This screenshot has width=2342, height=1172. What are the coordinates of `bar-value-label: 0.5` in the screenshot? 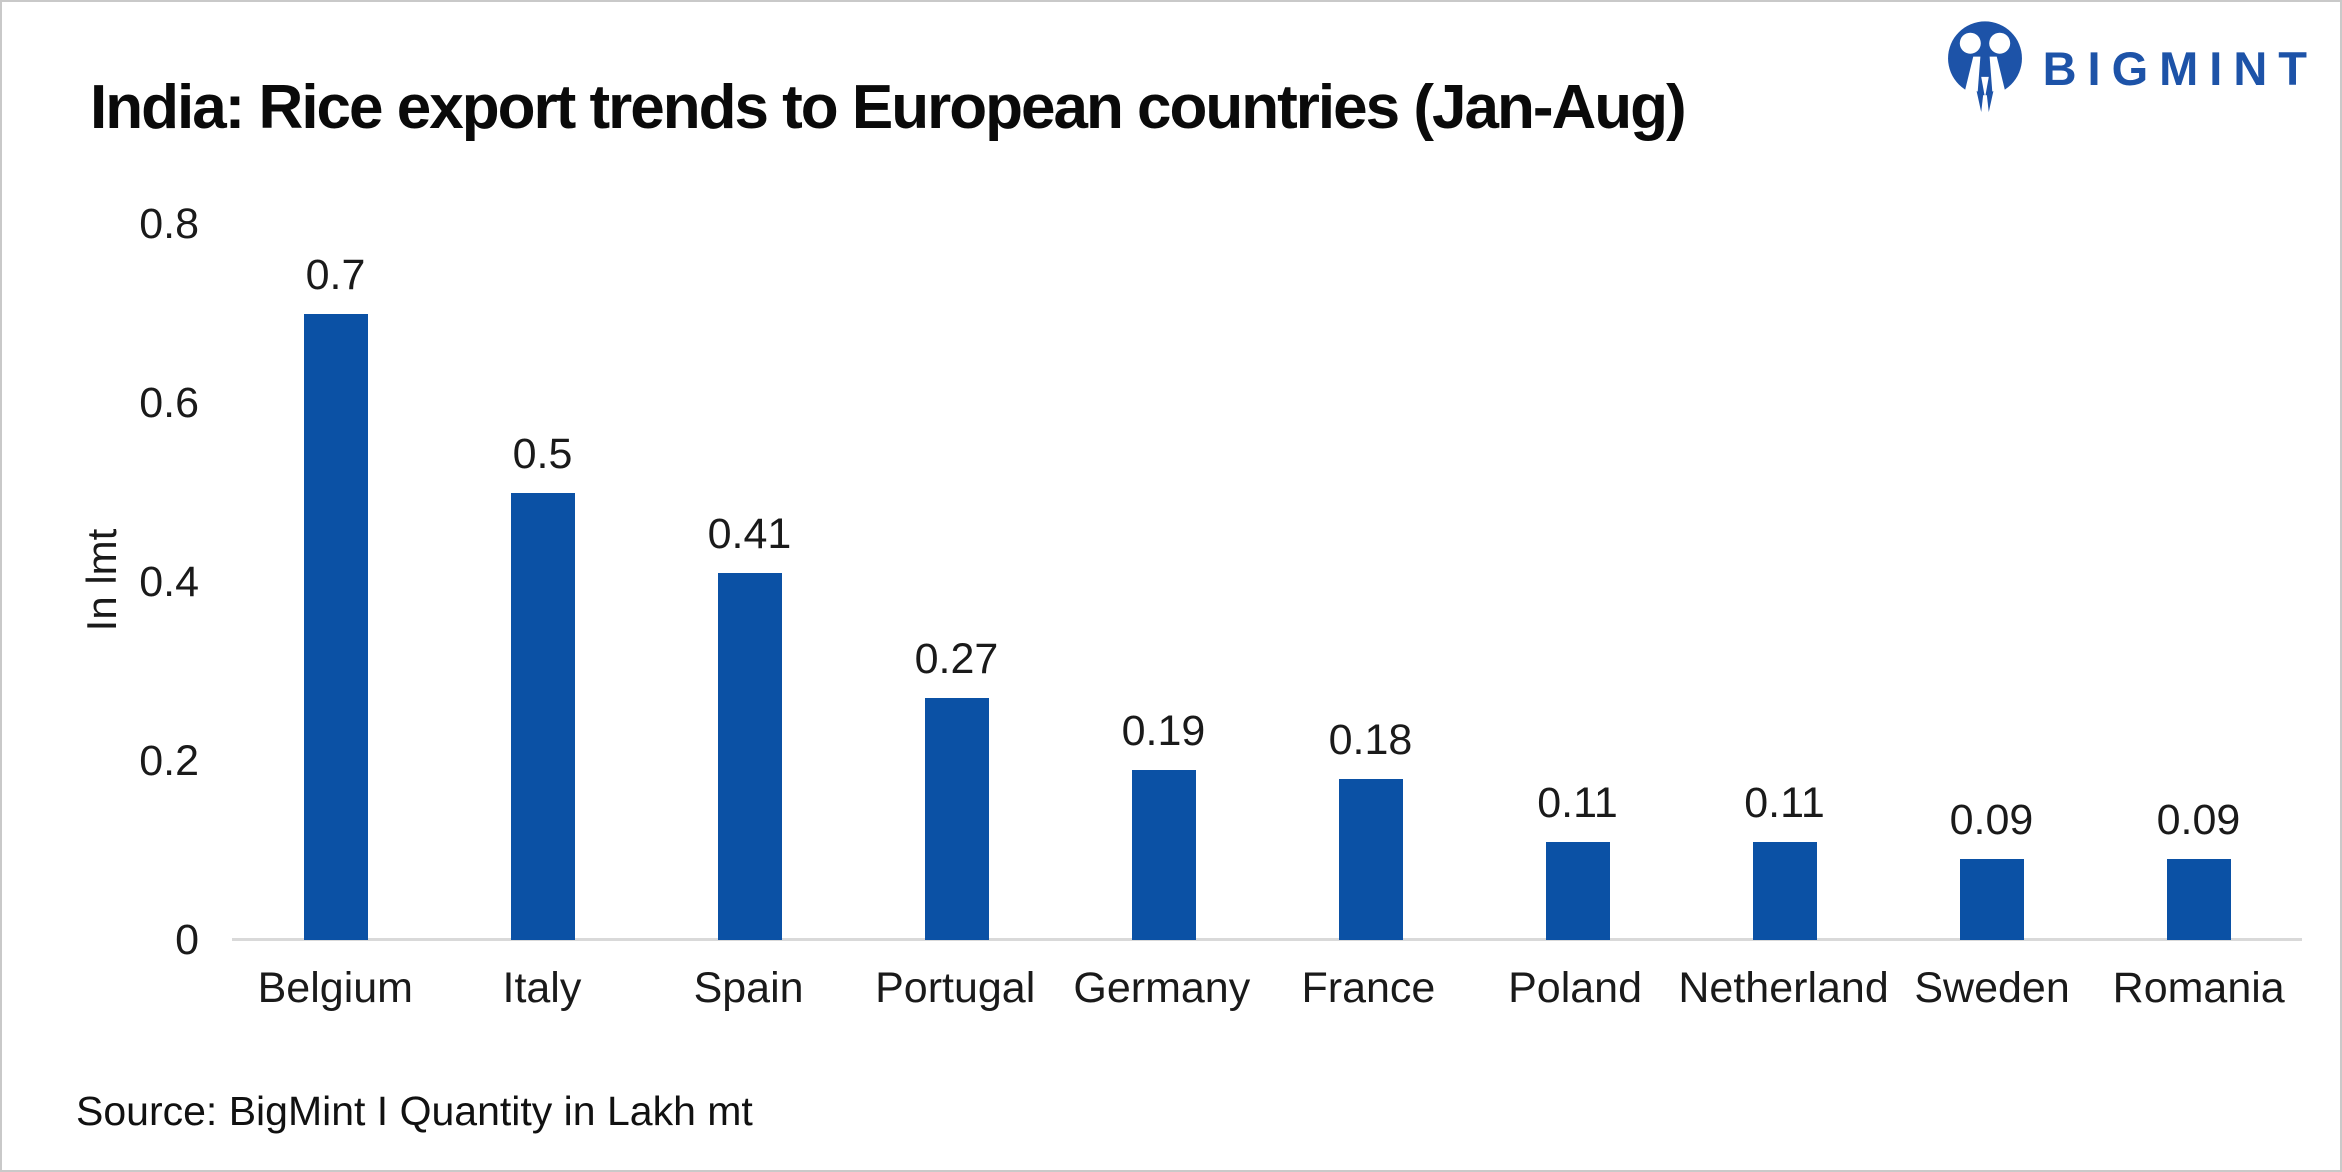 It's located at (542, 453).